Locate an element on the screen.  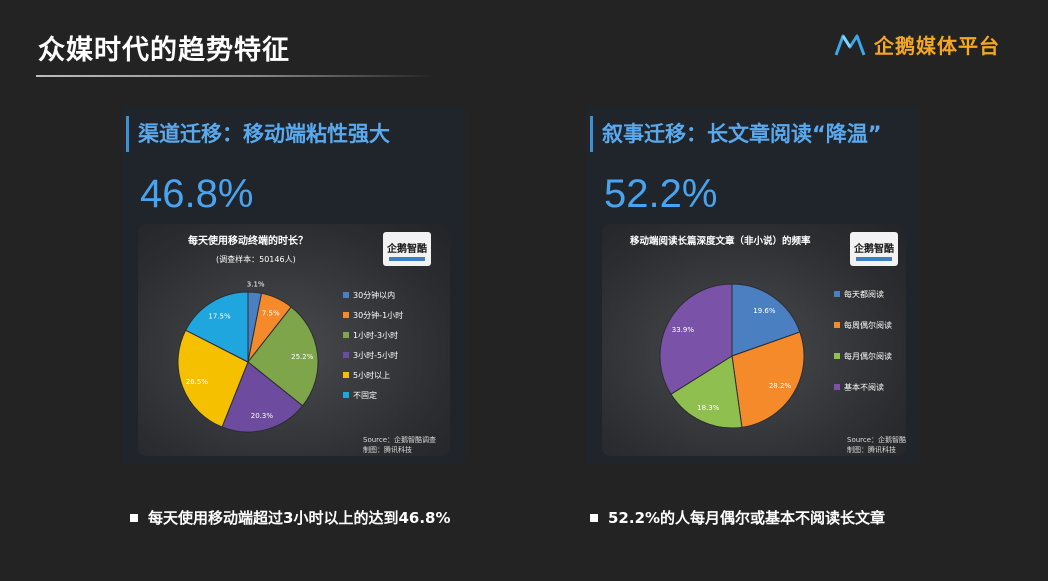
legend-label: 每周偶尔阅读 is located at coordinates (868, 325).